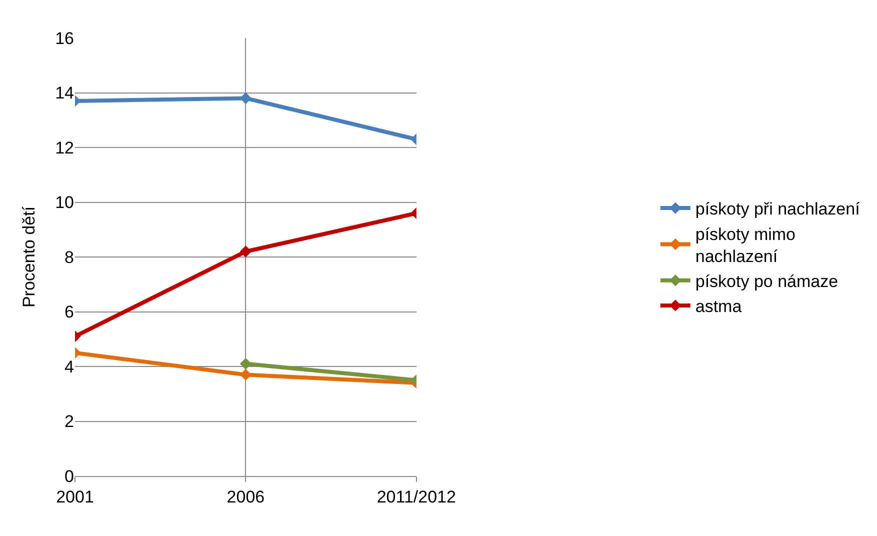  What do you see at coordinates (718, 306) in the screenshot?
I see `legend-label: astma` at bounding box center [718, 306].